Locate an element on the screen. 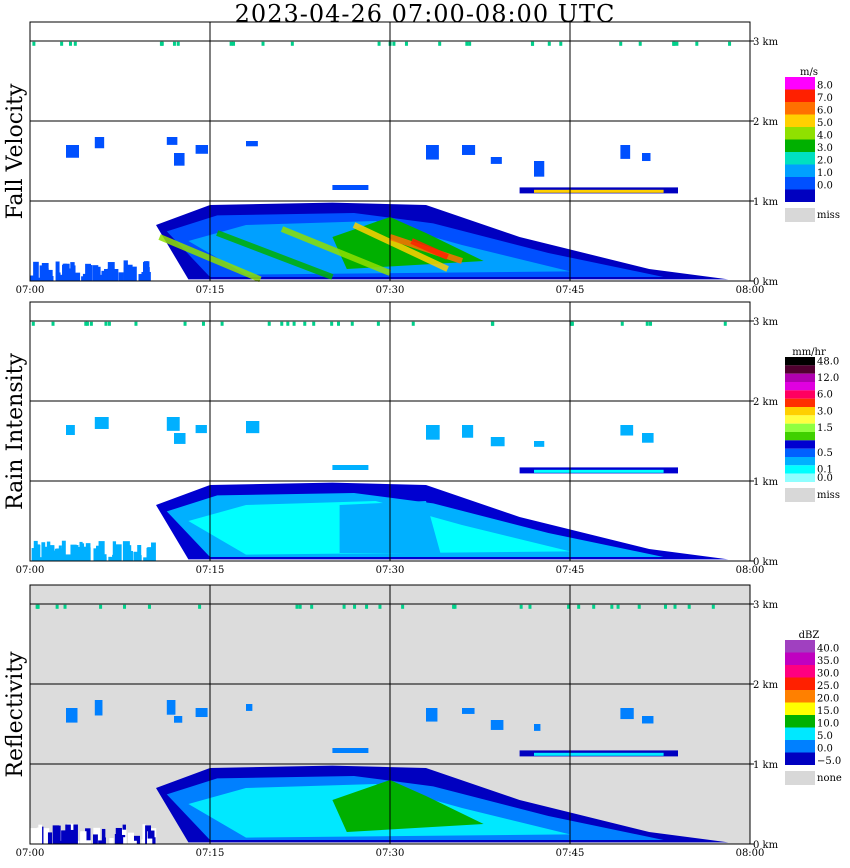  y-tick-label: 2 km is located at coordinates (766, 122).